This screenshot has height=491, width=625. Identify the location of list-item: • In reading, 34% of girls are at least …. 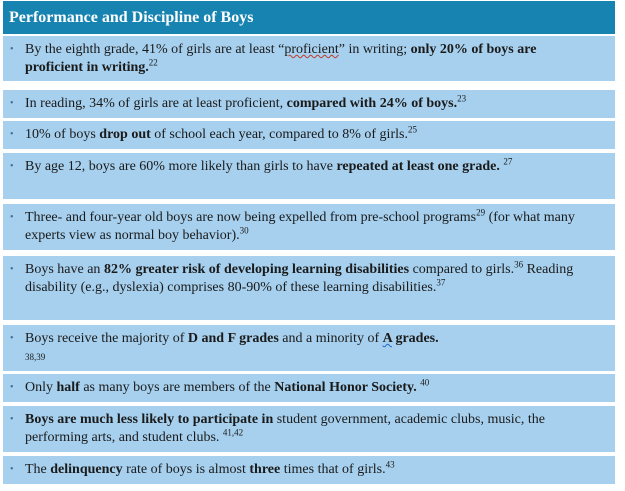
(309, 104).